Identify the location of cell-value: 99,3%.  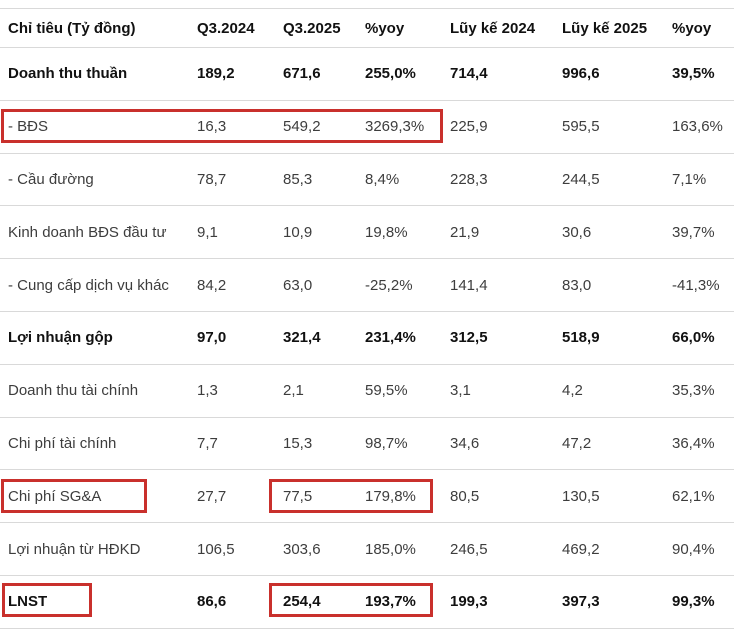
(703, 602).